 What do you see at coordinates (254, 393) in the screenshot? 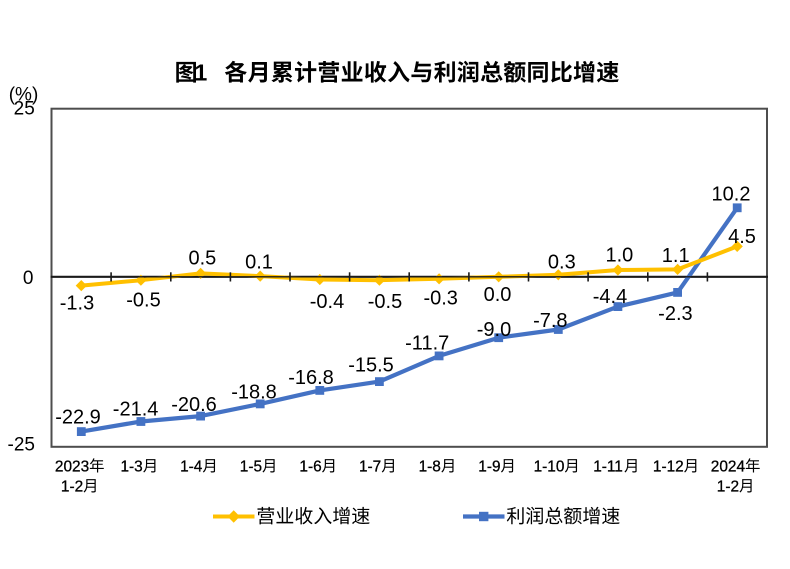
I see `svg-text: -18.8` at bounding box center [254, 393].